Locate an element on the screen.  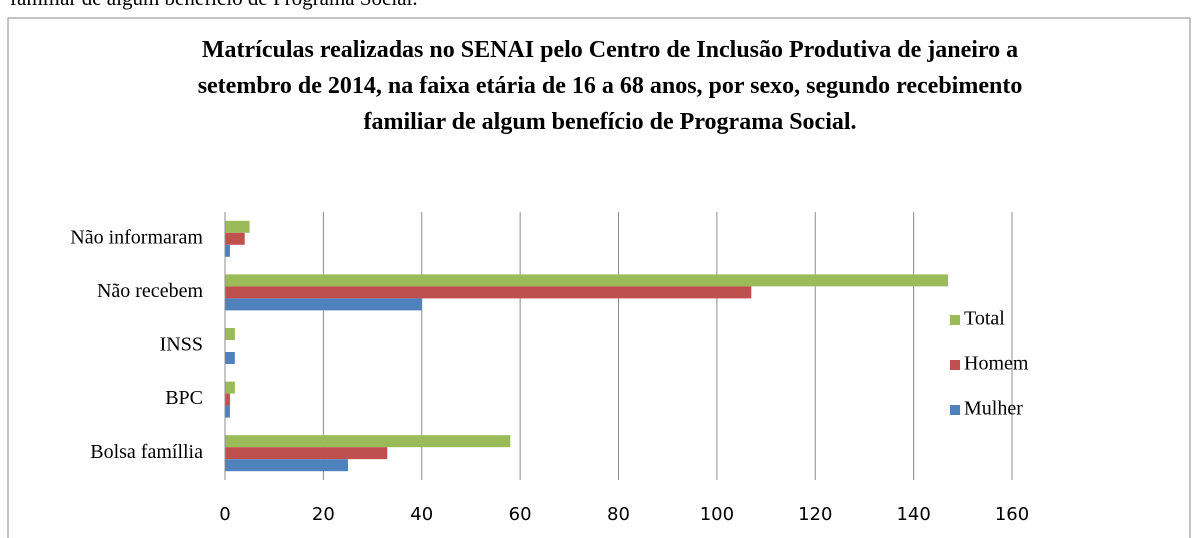
legend-label: Homem is located at coordinates (996, 364).